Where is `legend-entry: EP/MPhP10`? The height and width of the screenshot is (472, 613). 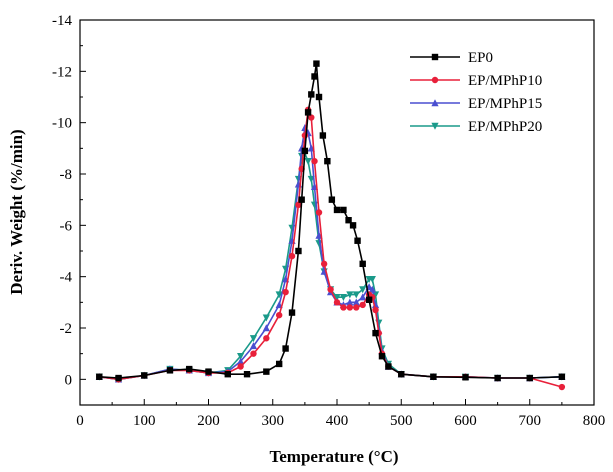 legend-entry: EP/MPhP10 is located at coordinates (476, 81).